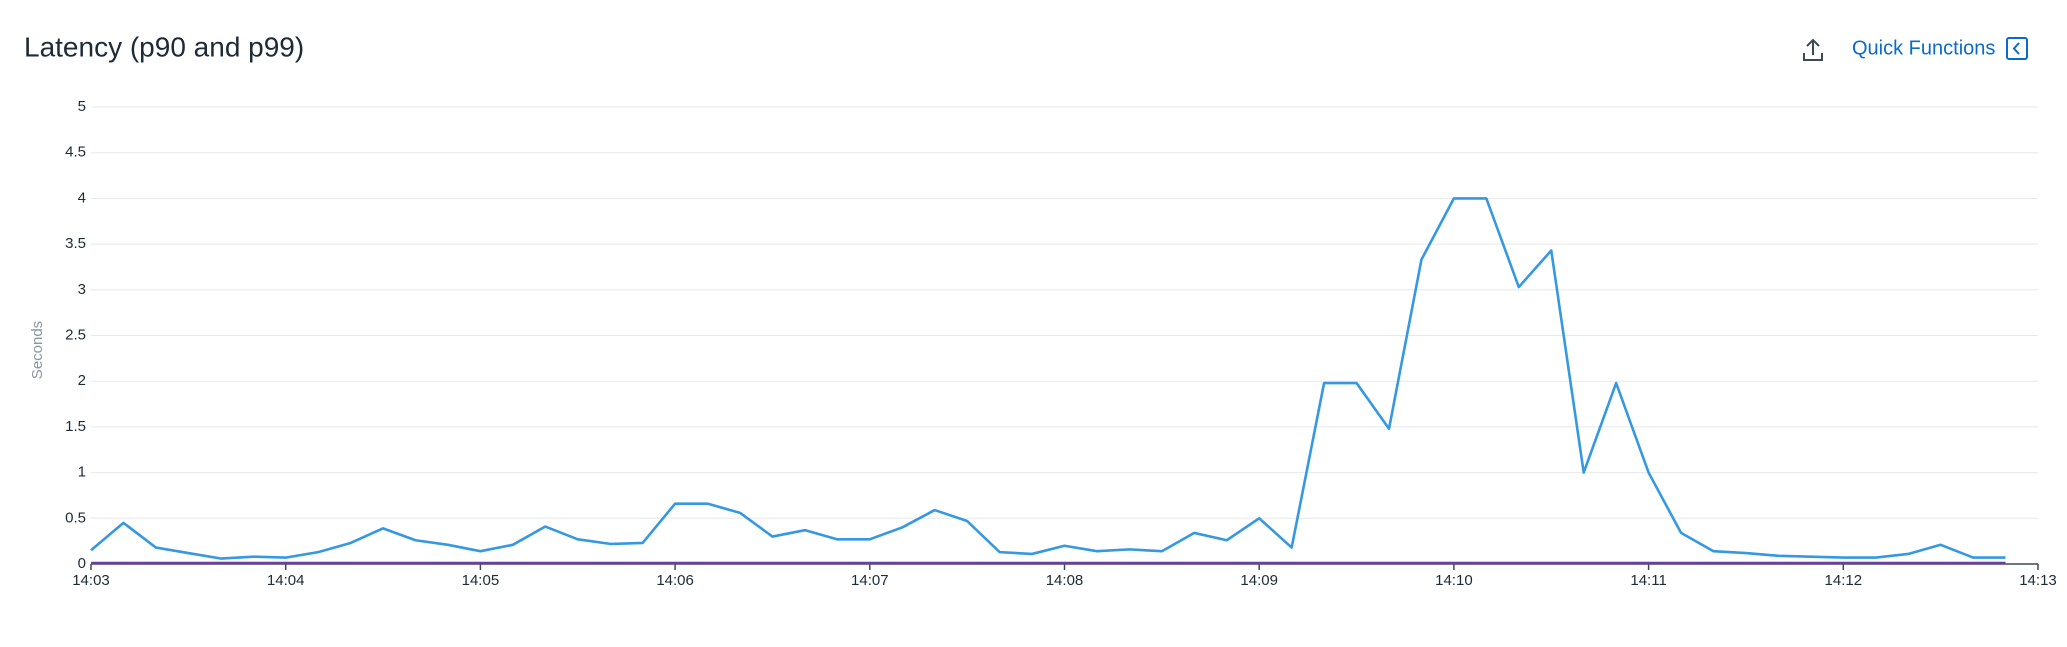 The height and width of the screenshot is (647, 2067). I want to click on y-tick-label: 2, so click(82, 380).